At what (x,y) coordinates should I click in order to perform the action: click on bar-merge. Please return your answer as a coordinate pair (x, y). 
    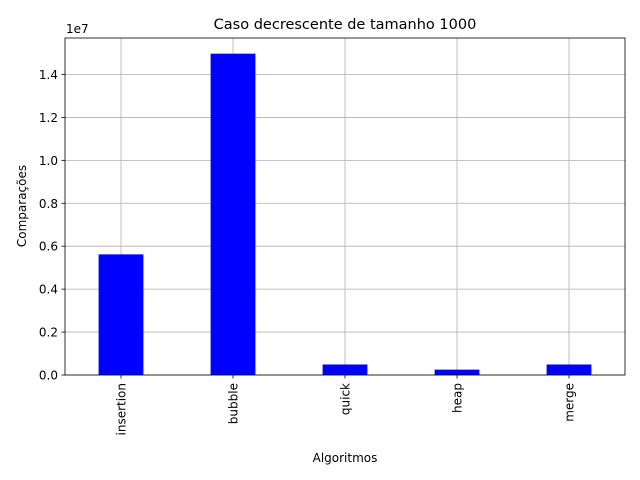
    Looking at the image, I should click on (569, 369).